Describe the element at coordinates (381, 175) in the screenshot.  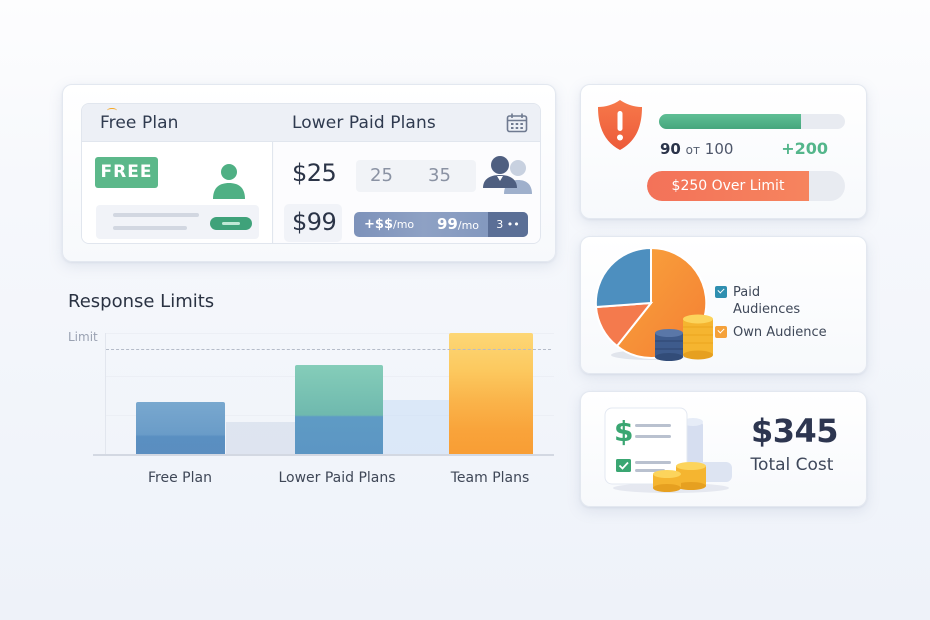
I see `tier-option-25: 25` at that location.